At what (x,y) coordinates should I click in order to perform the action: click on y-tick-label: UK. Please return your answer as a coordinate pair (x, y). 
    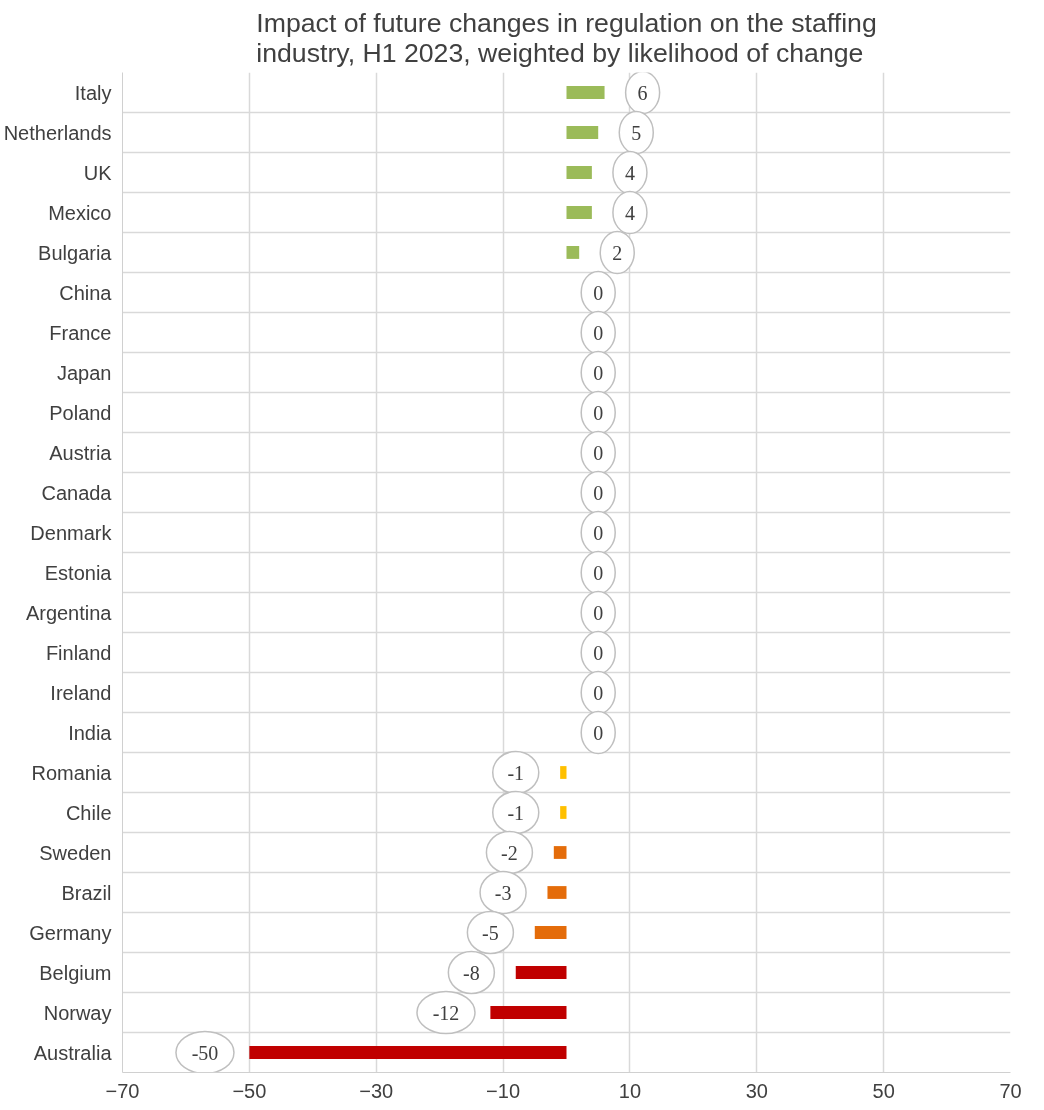
    Looking at the image, I should click on (98, 172).